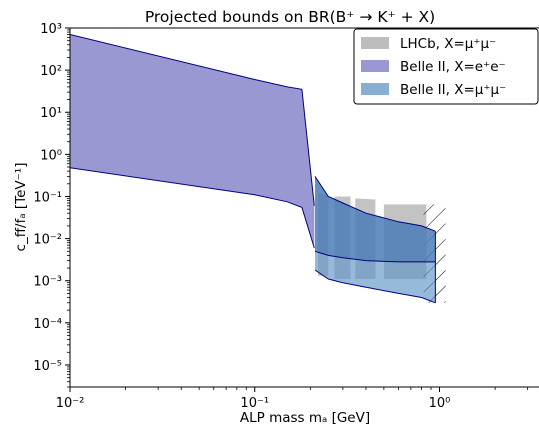 This screenshot has width=539, height=427. I want to click on x-axis: 10⁻² 10⁻¹ 10⁰, so click(292, 399).